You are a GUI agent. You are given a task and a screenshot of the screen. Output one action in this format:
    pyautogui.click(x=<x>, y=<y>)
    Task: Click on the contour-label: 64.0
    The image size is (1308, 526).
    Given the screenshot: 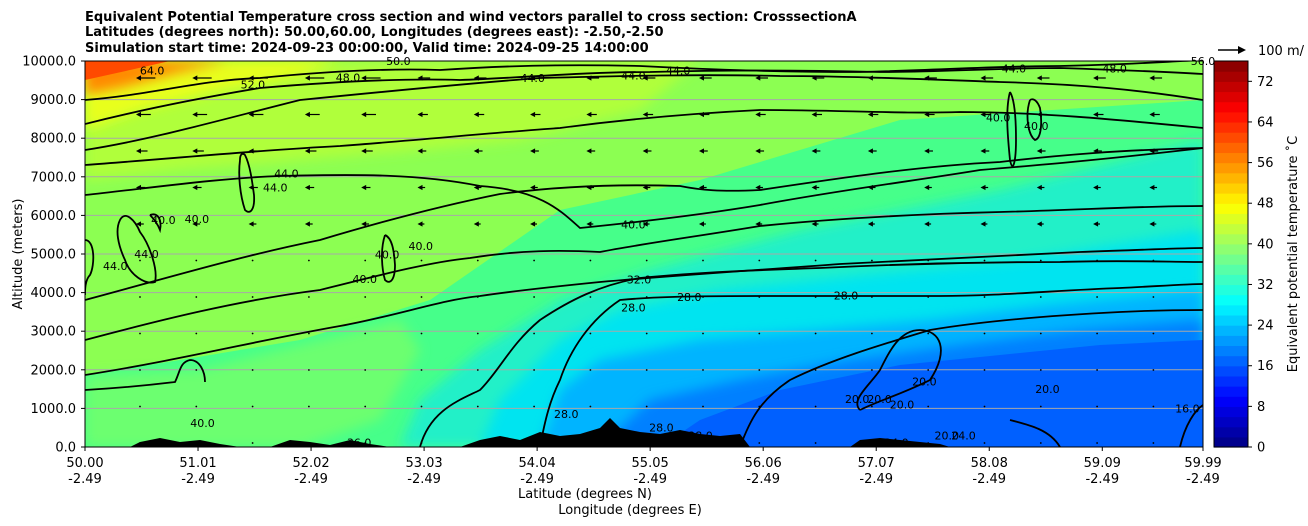 What is the action you would take?
    pyautogui.click(x=152, y=71)
    